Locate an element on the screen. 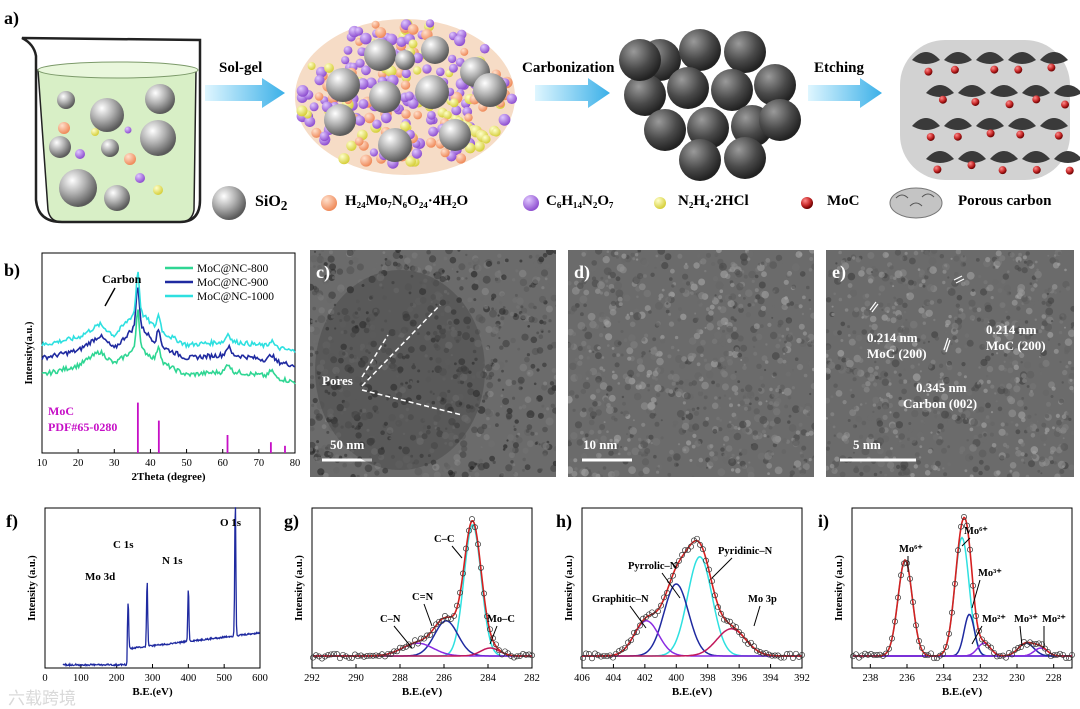 This screenshot has height=709, width=1080. x-tick-label: 20 is located at coordinates (78, 463).